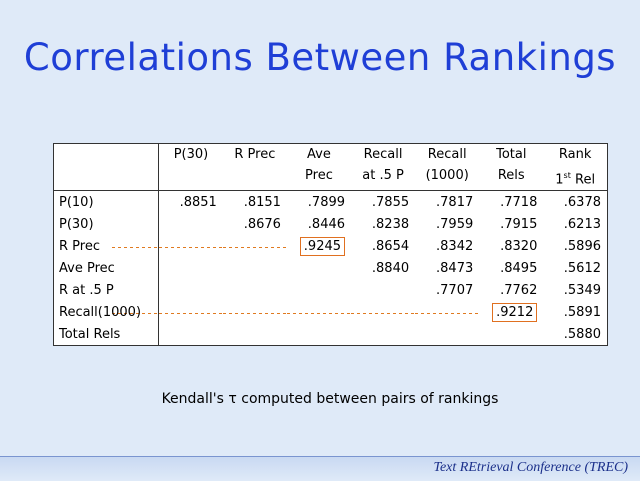 This screenshot has height=481, width=640. Describe the element at coordinates (320, 468) in the screenshot. I see `footer-bar: Text REtrieval Conference (TREC)` at that location.